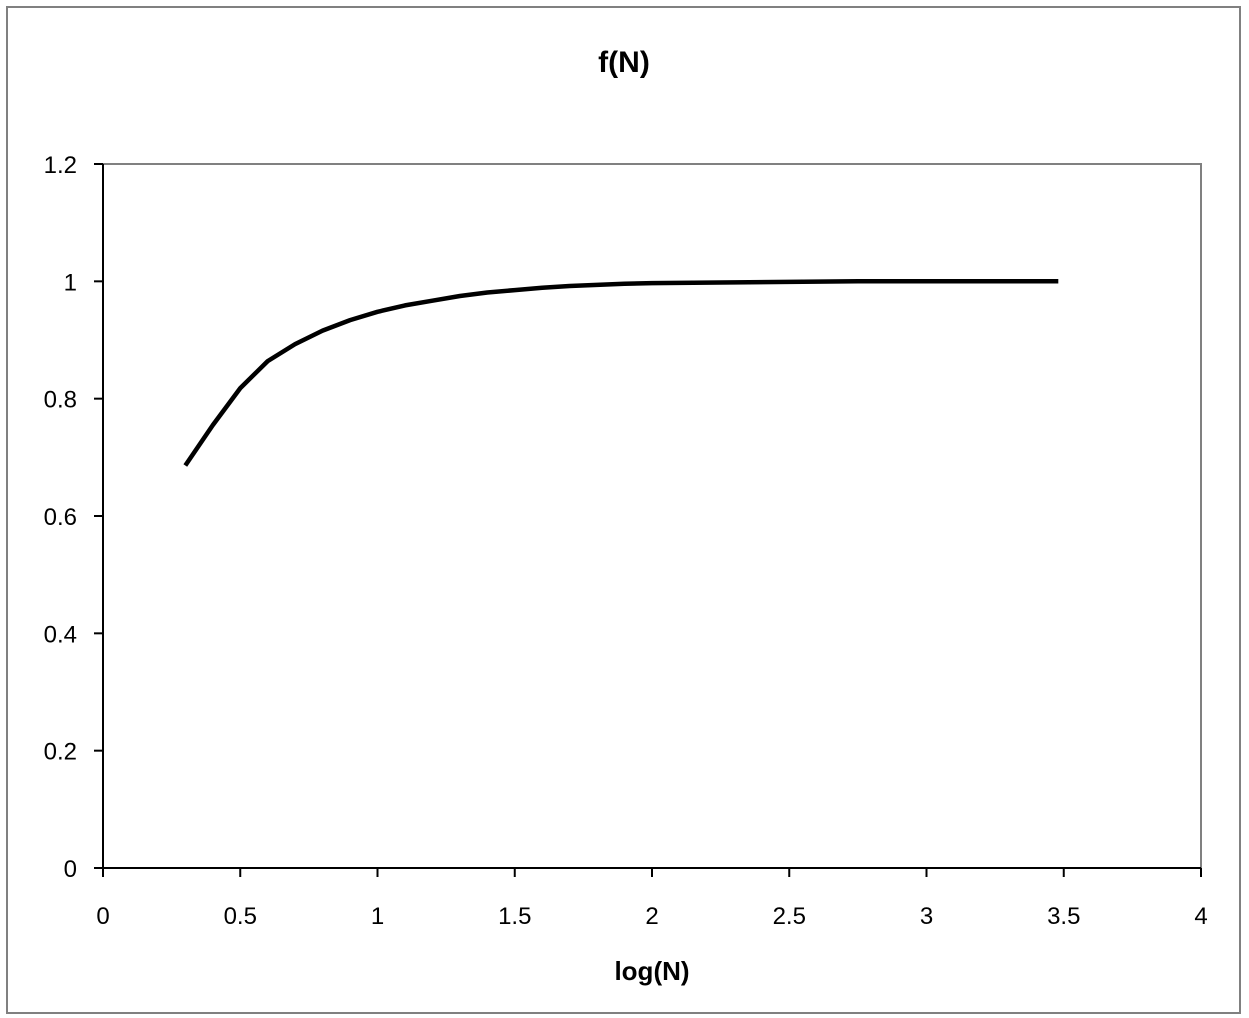 The width and height of the screenshot is (1249, 1018). Describe the element at coordinates (1200, 916) in the screenshot. I see `x-tick-label: 4` at that location.